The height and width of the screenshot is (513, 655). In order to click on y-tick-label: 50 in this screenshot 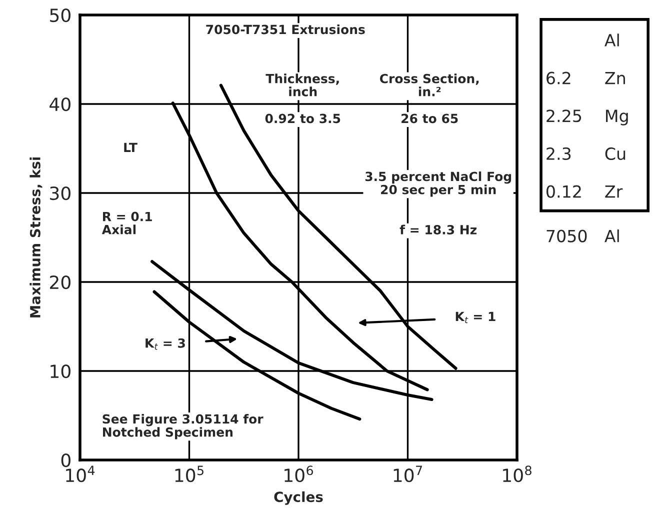, I will do `click(60, 15)`.